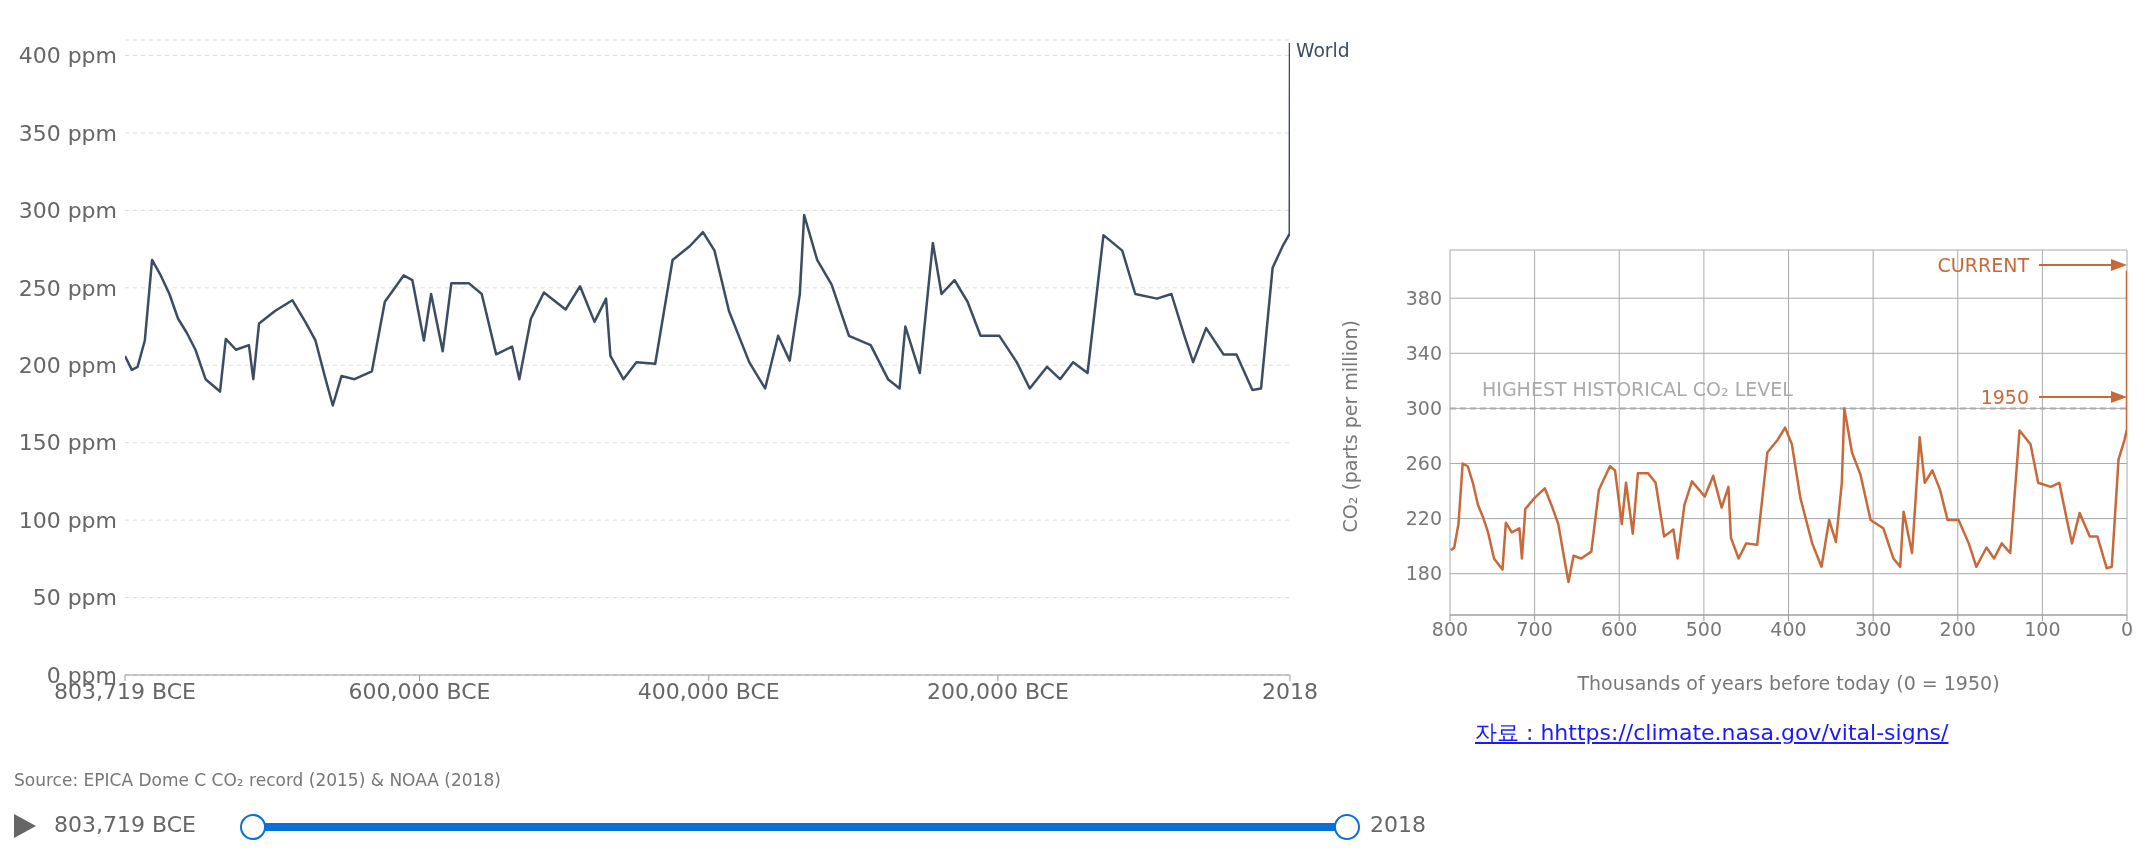 This screenshot has height=850, width=2149. Describe the element at coordinates (1323, 51) in the screenshot. I see `series-label: World` at that location.